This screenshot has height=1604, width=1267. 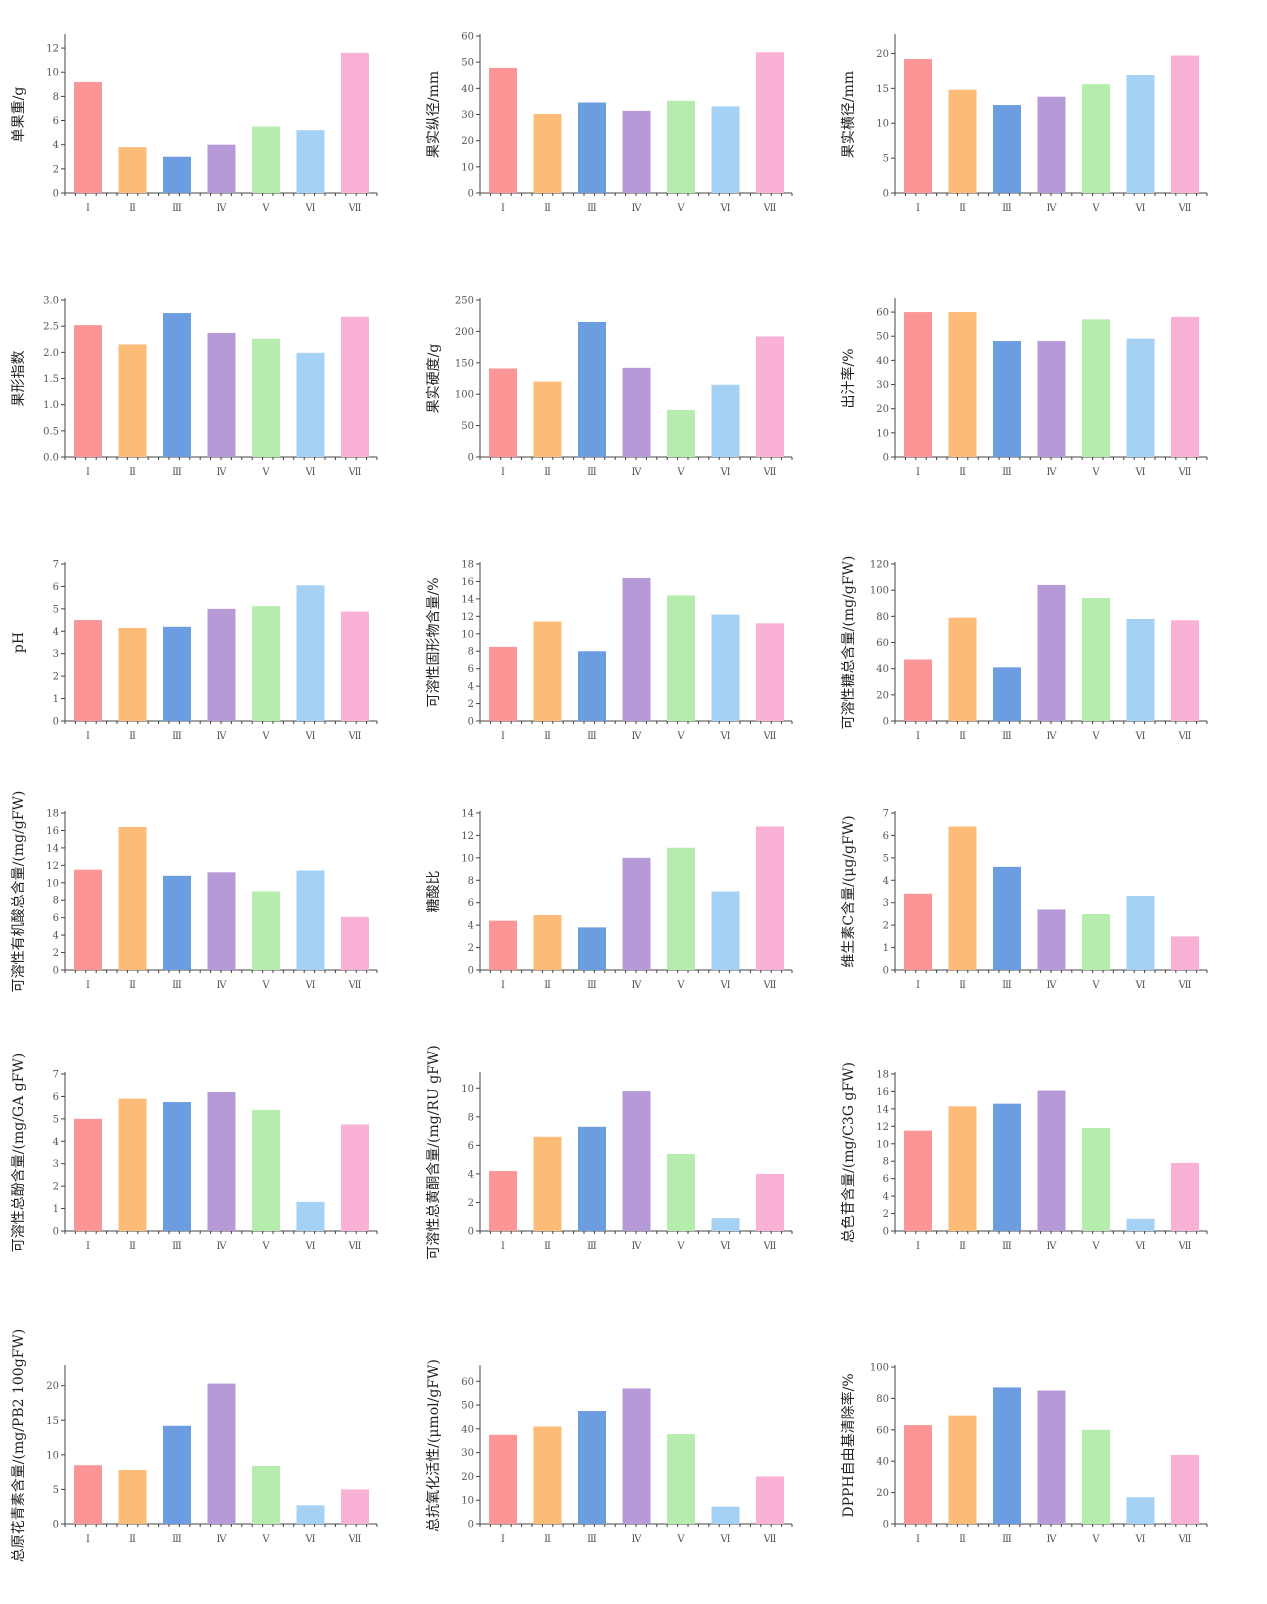 I want to click on chart-9: 0 20 40 60 80 100 120 Ⅰ Ⅱ Ⅲ Ⅳ Ⅴ Ⅵ Ⅶ 可溶性糖总含量/(mg/gFW), so click(x=1024, y=649).